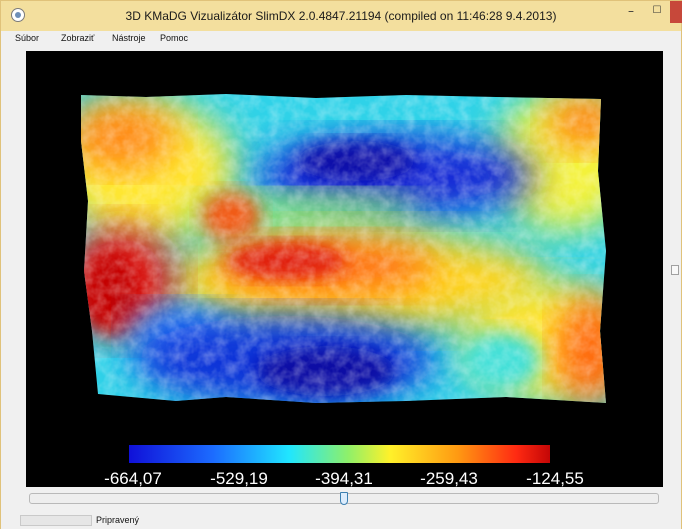 The width and height of the screenshot is (682, 529). I want to click on status-text: Pripravený, so click(118, 520).